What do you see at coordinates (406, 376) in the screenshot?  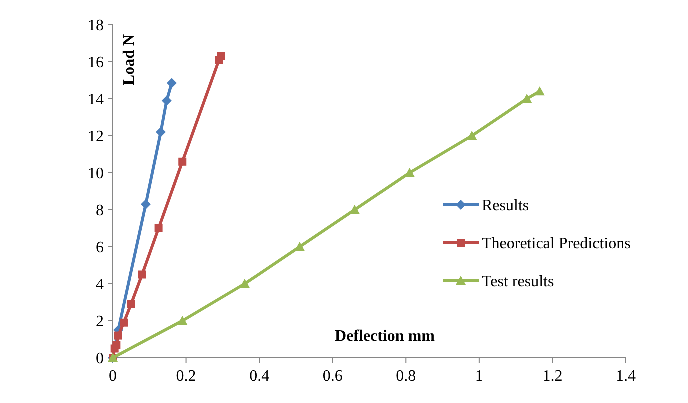 I see `x-tick-label: 0.8` at bounding box center [406, 376].